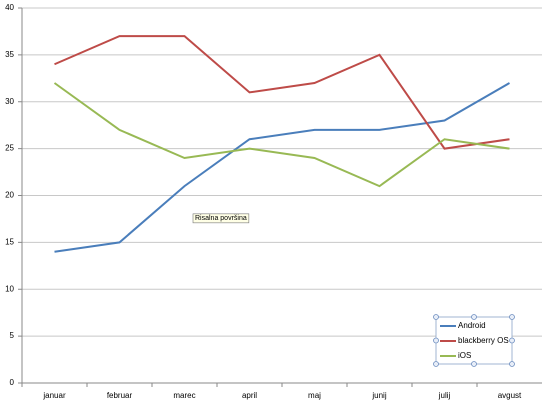 Image resolution: width=545 pixels, height=406 pixels. What do you see at coordinates (54, 395) in the screenshot?
I see `x-tick-label: januar` at bounding box center [54, 395].